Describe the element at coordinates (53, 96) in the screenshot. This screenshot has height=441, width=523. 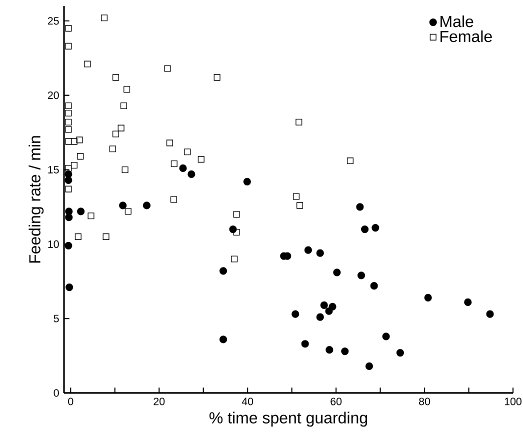
I see `y-tick-label: 20` at that location.